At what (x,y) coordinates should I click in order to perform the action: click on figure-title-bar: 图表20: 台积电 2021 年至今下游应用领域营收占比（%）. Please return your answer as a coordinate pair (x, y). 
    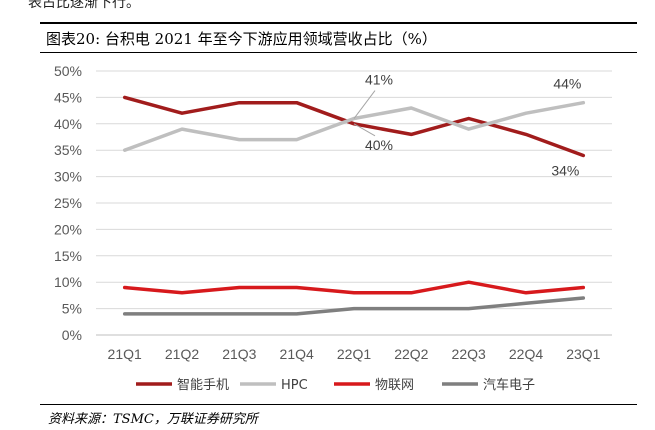
    Looking at the image, I should click on (338, 37).